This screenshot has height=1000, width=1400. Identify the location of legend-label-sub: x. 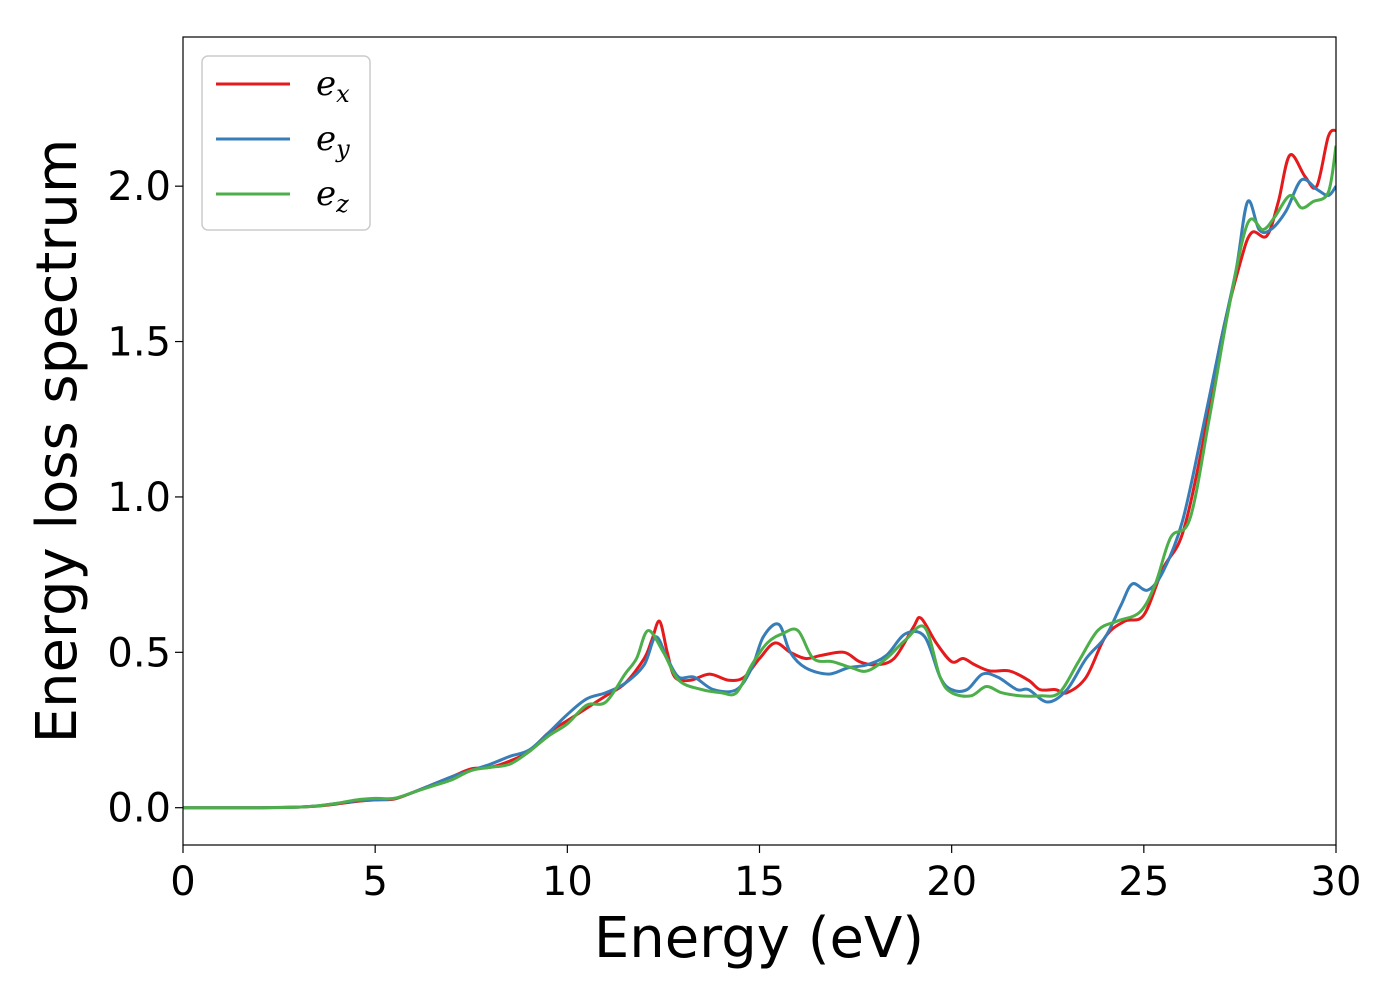
(343, 94).